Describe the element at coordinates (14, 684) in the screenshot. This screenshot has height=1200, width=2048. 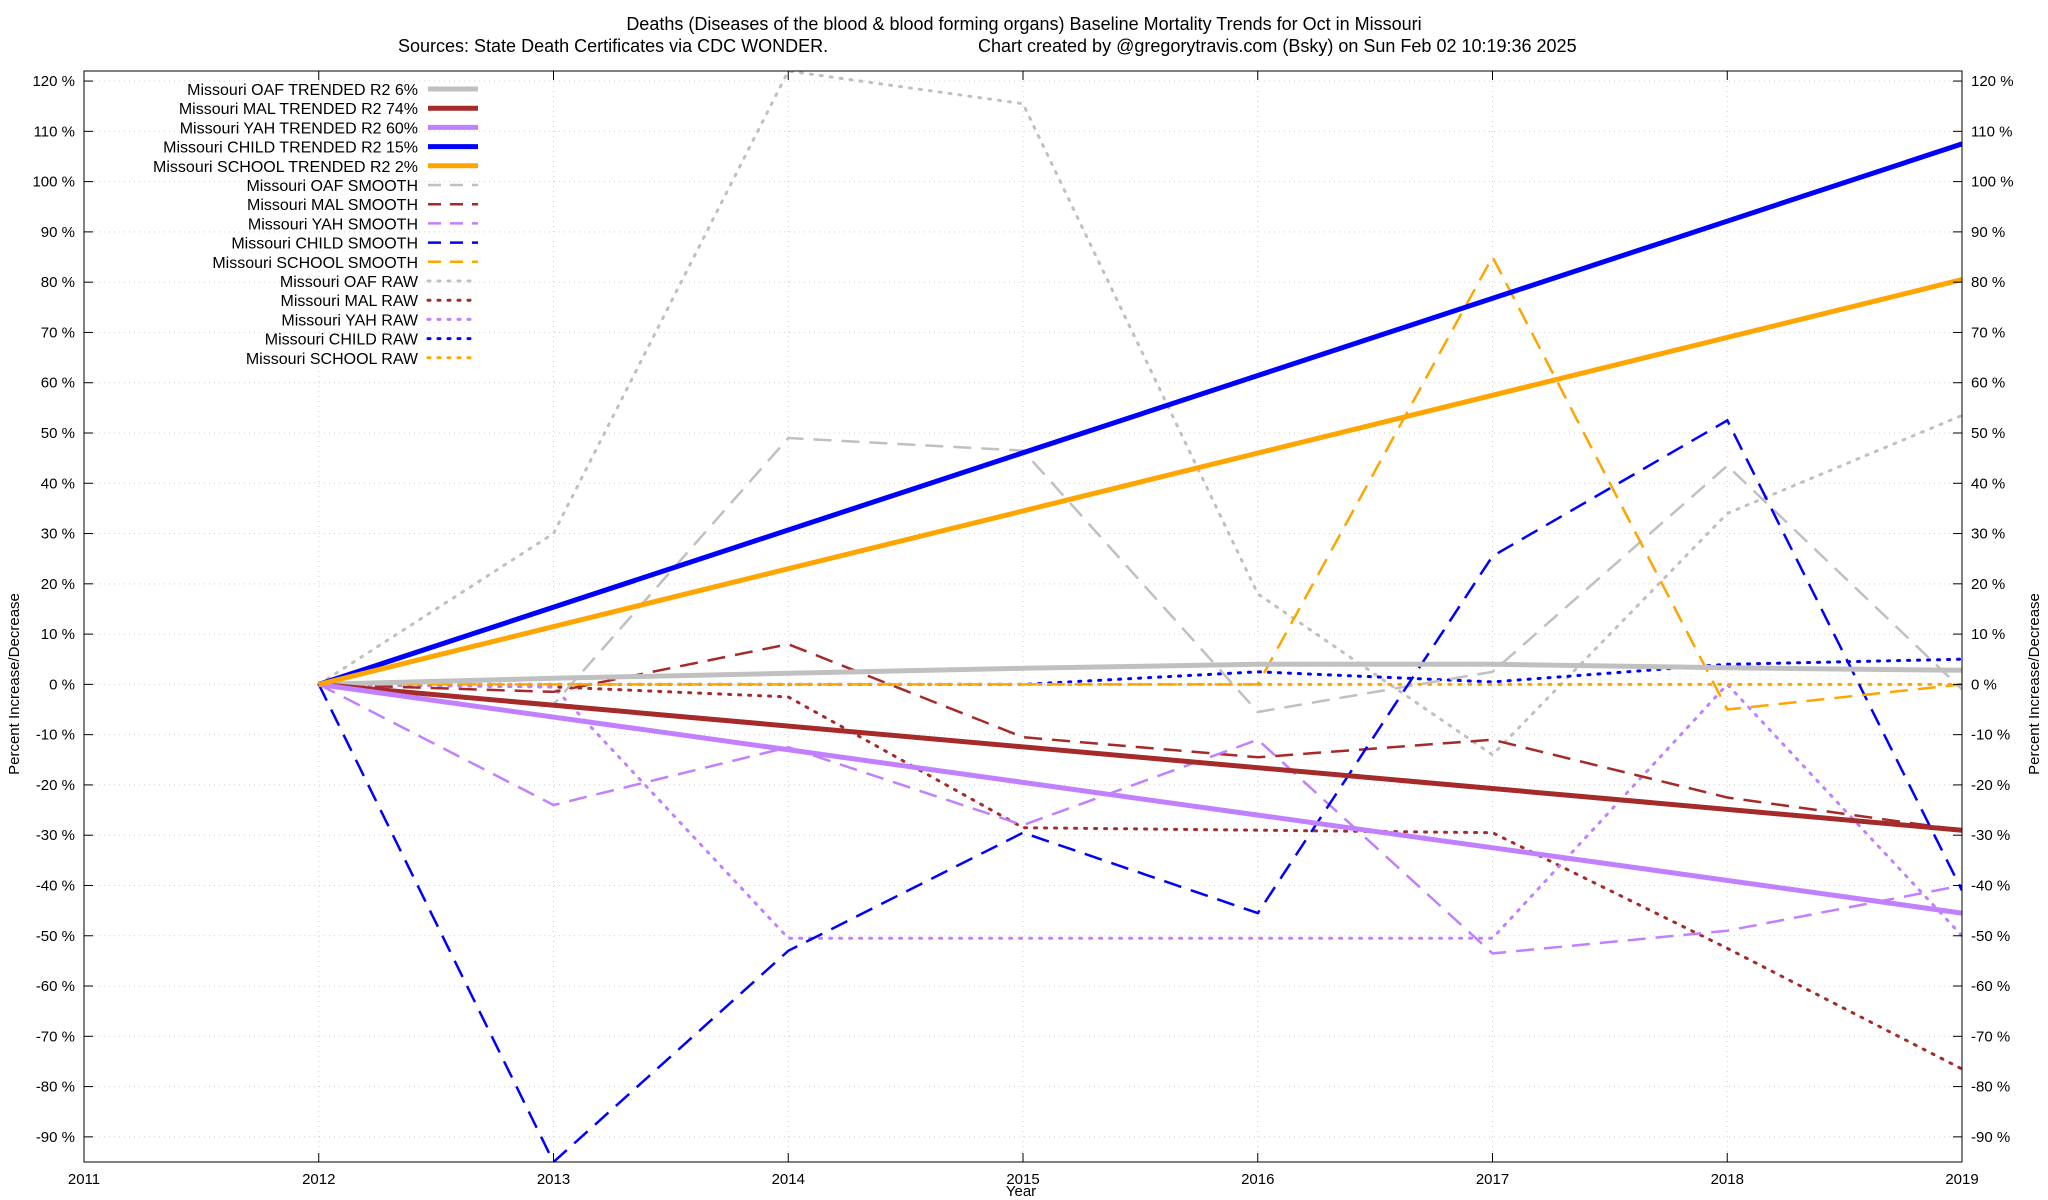
I see `y-axis-left-title: Percent Increase/Decrease` at that location.